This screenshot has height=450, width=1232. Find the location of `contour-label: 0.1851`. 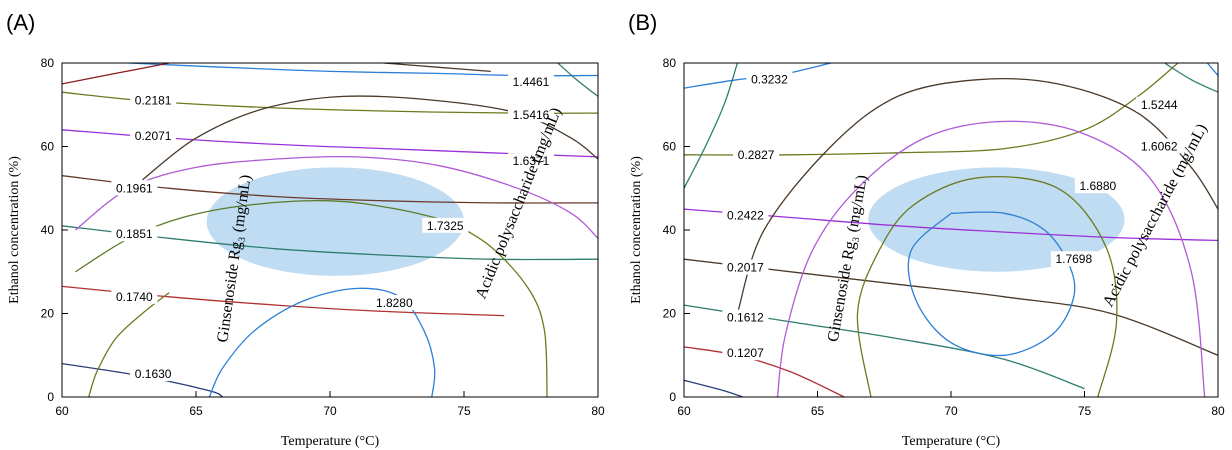

contour-label: 0.1851 is located at coordinates (134, 234).